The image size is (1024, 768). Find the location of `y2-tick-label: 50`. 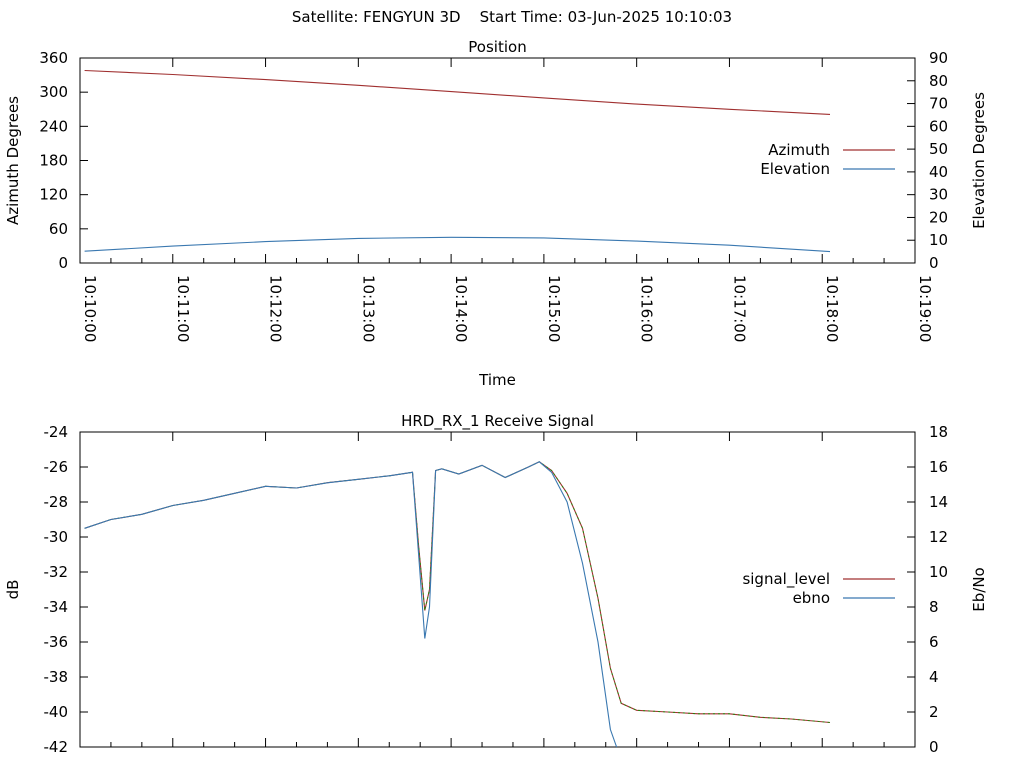

y2-tick-label: 50 is located at coordinates (938, 149).